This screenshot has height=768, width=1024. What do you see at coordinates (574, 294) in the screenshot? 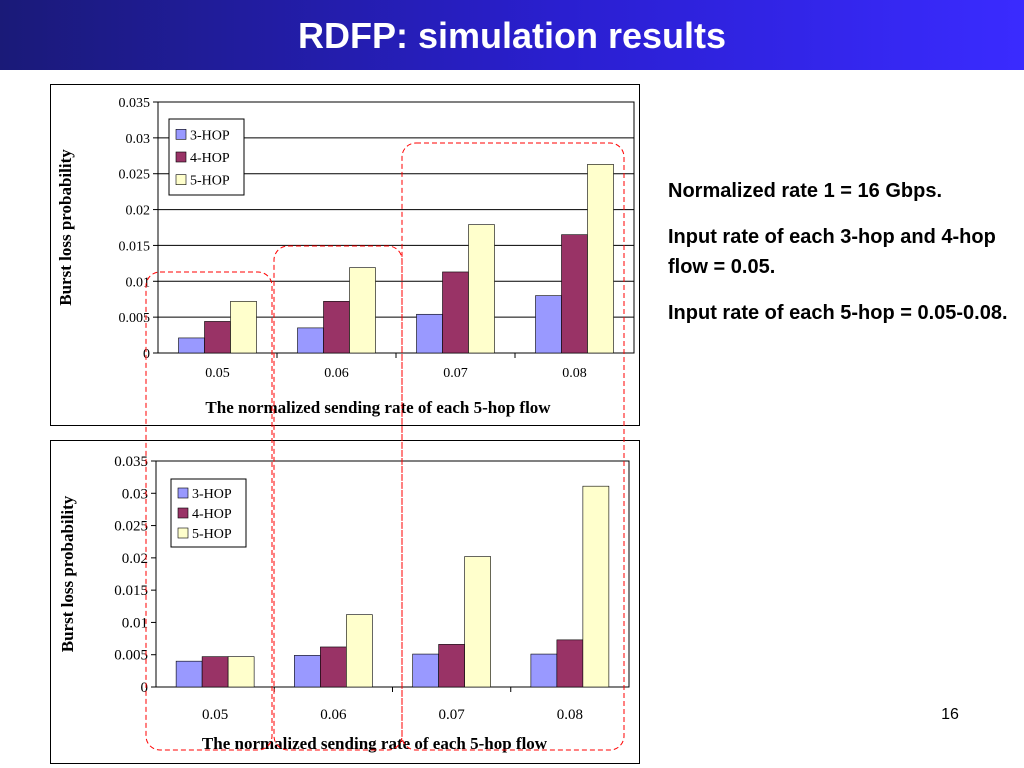
I see `top-bar-4-hop-0.08` at bounding box center [574, 294].